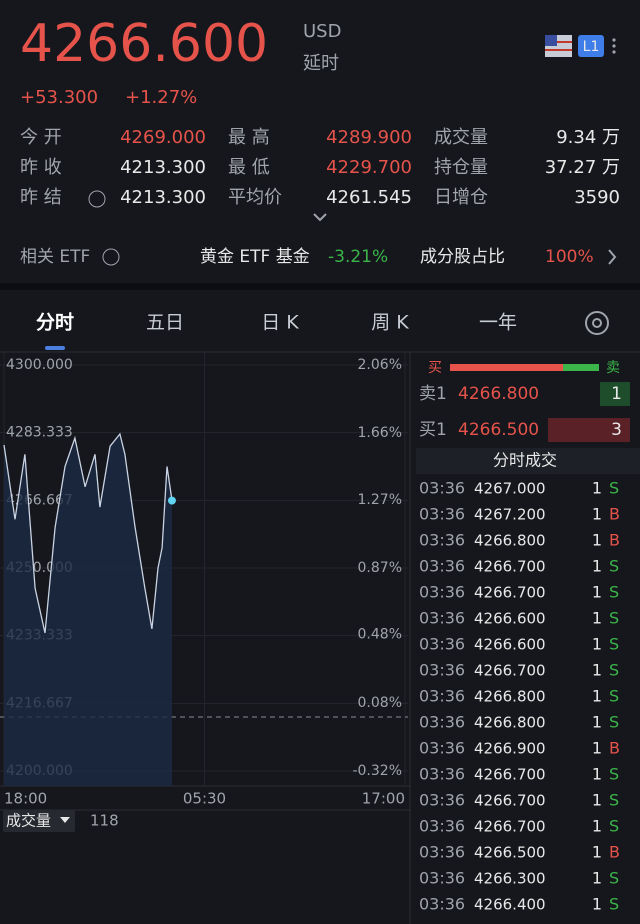 Image resolution: width=640 pixels, height=924 pixels. Describe the element at coordinates (369, 197) in the screenshot. I see `stat-value: 4261.545` at that location.